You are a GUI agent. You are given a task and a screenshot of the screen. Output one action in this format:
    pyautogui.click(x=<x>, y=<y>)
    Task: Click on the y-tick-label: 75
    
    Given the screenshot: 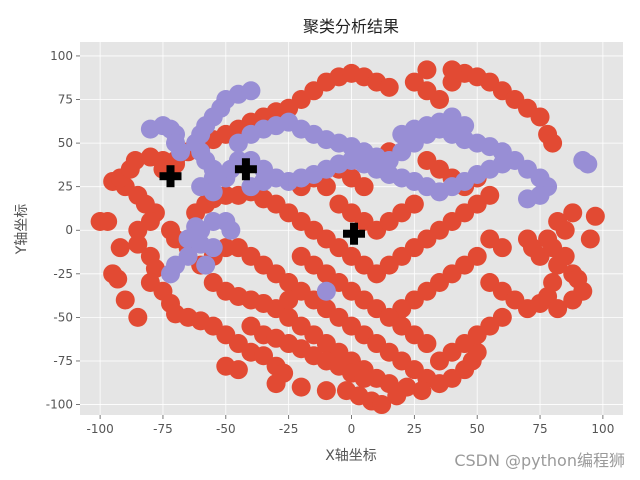 What is the action you would take?
    pyautogui.click(x=65, y=100)
    